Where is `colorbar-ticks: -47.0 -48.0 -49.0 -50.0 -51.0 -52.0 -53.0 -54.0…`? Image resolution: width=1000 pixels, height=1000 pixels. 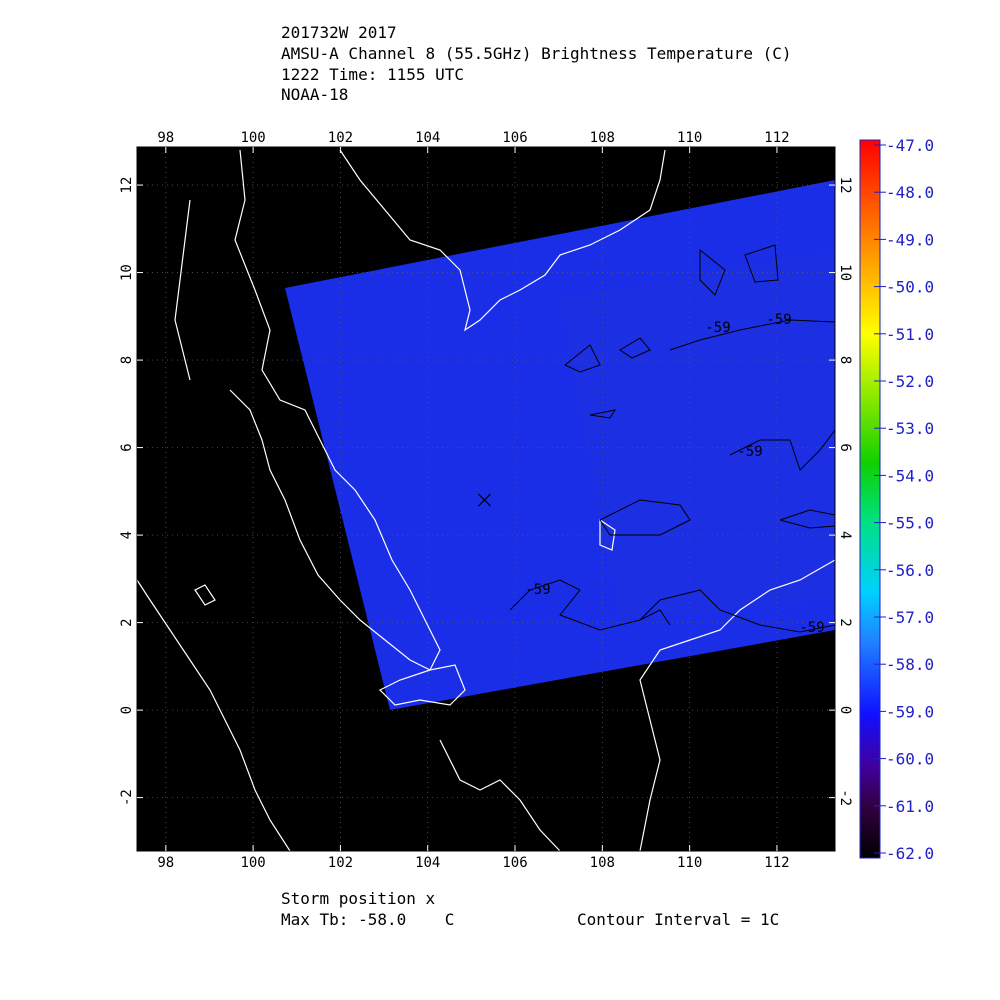 colorbar-ticks: -47.0 -48.0 -49.0 -50.0 -51.0 -52.0 -53.0 -54.0… is located at coordinates (904, 499).